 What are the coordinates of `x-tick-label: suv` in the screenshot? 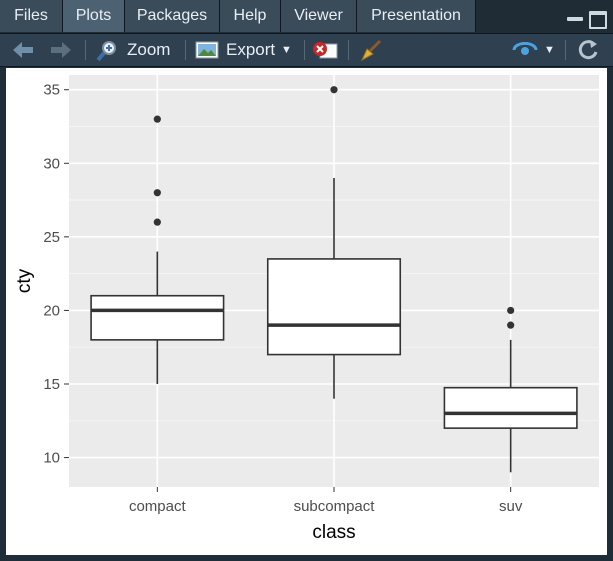 It's located at (511, 506).